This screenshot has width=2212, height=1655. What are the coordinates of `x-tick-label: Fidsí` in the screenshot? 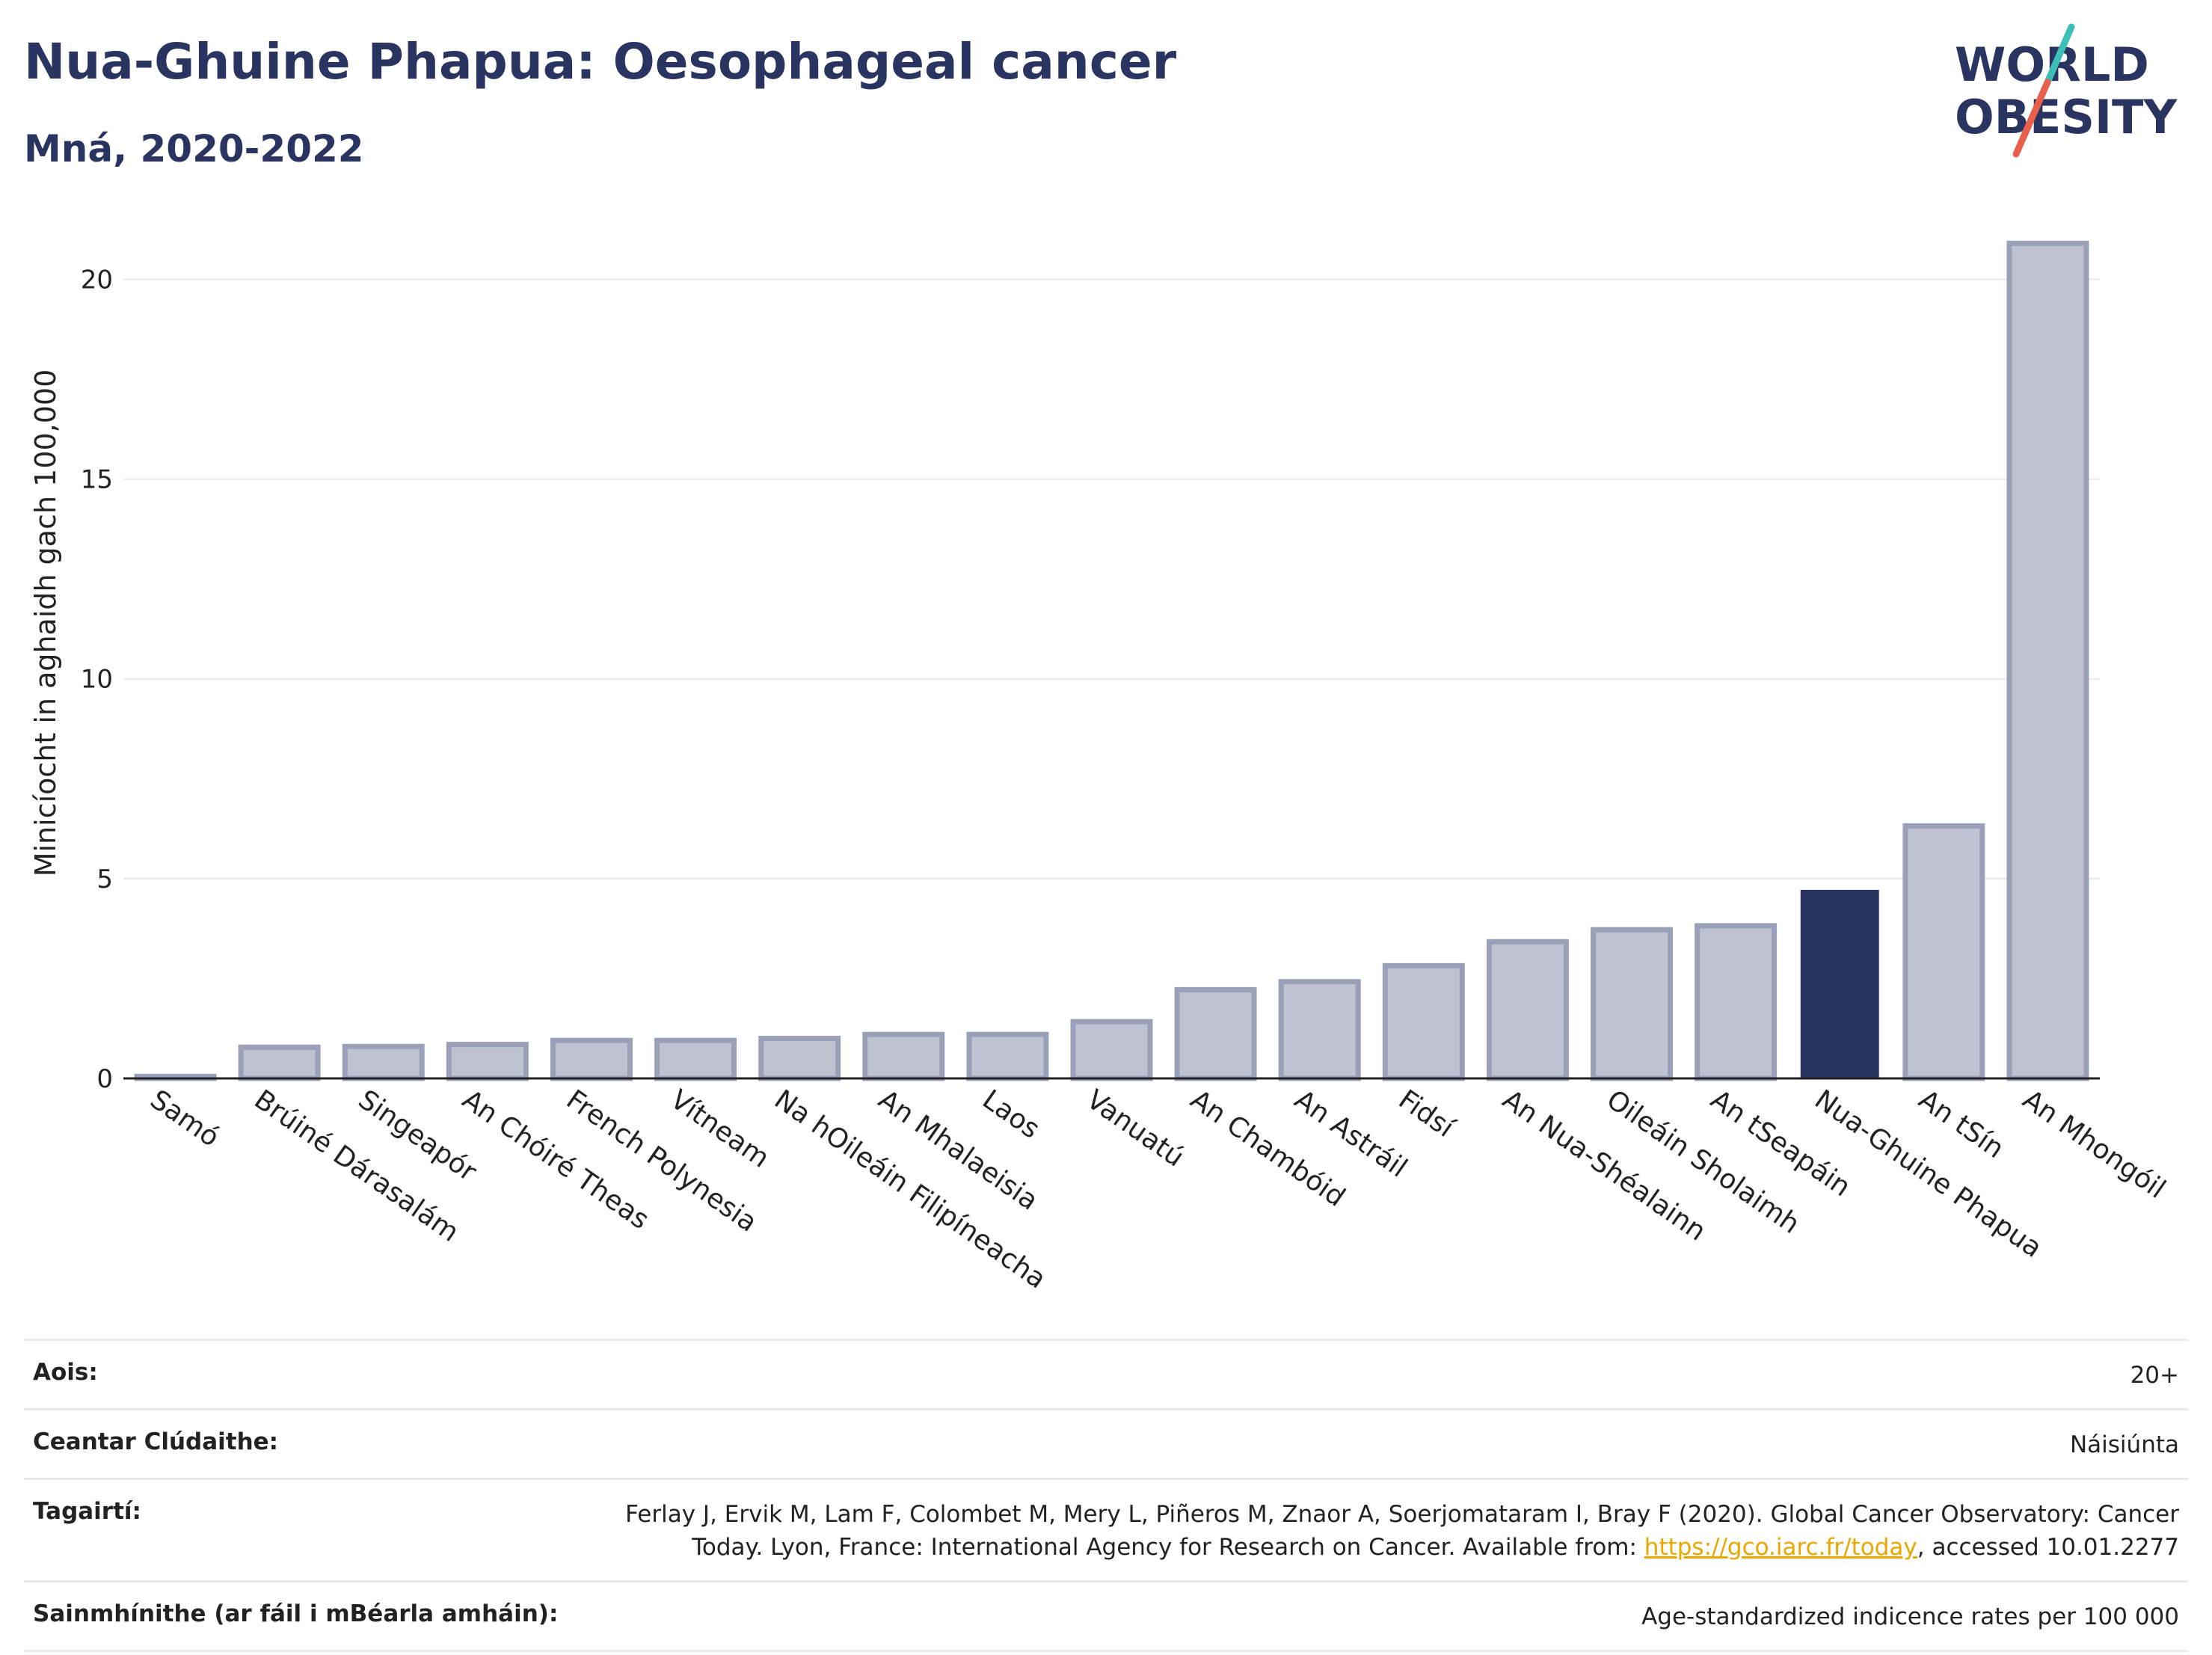 It's located at (1426, 1114).